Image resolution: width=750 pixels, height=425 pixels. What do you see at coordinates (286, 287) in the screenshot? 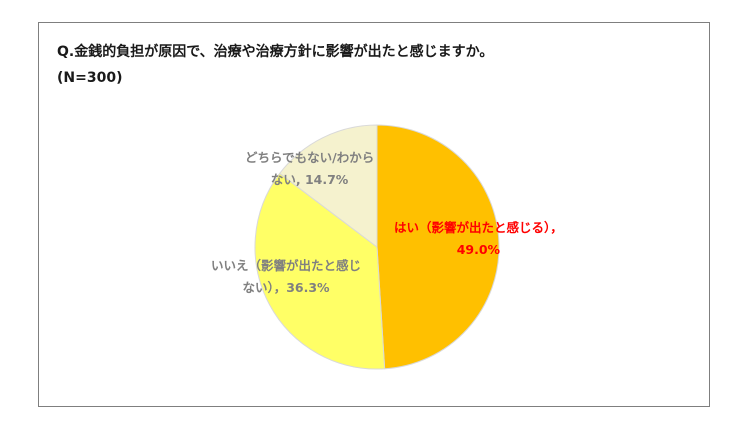
I see `slice-label-no-line2: ない），36.3%` at bounding box center [286, 287].